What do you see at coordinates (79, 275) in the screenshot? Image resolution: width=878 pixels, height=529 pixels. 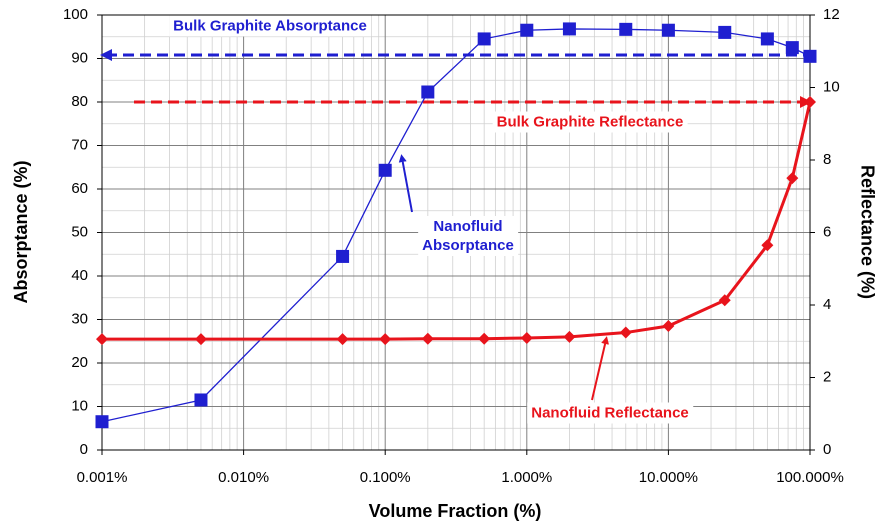 I see `y-tick-label: 40` at bounding box center [79, 275].